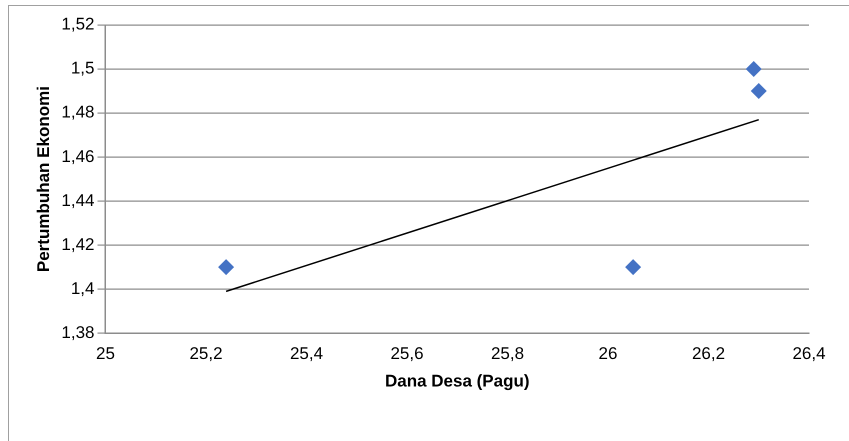  I want to click on y-tick-label: 1,42, so click(77, 244).